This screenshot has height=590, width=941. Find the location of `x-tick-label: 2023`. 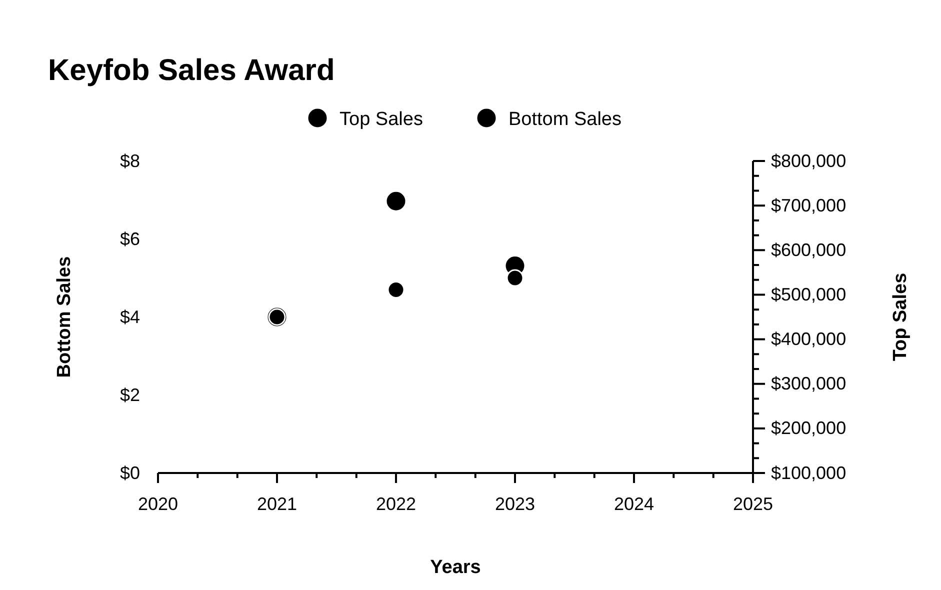

x-tick-label: 2023 is located at coordinates (515, 504).